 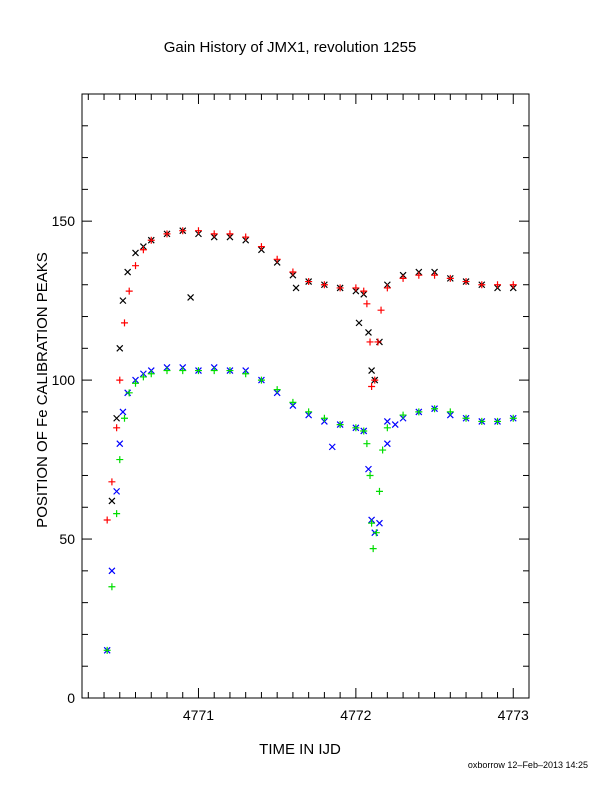 I want to click on y-tick-label: 150, so click(x=64, y=221).